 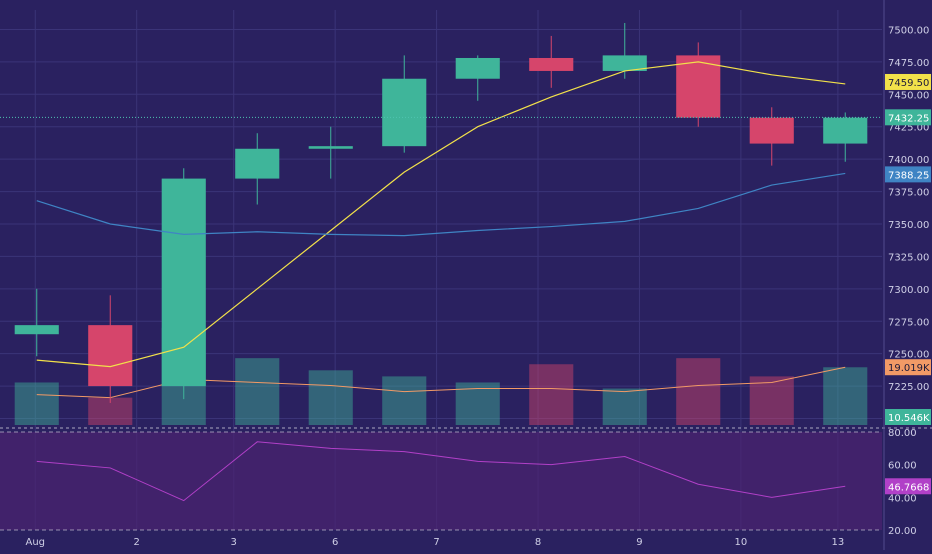 I want to click on time-tick-label: 6, so click(x=335, y=542).